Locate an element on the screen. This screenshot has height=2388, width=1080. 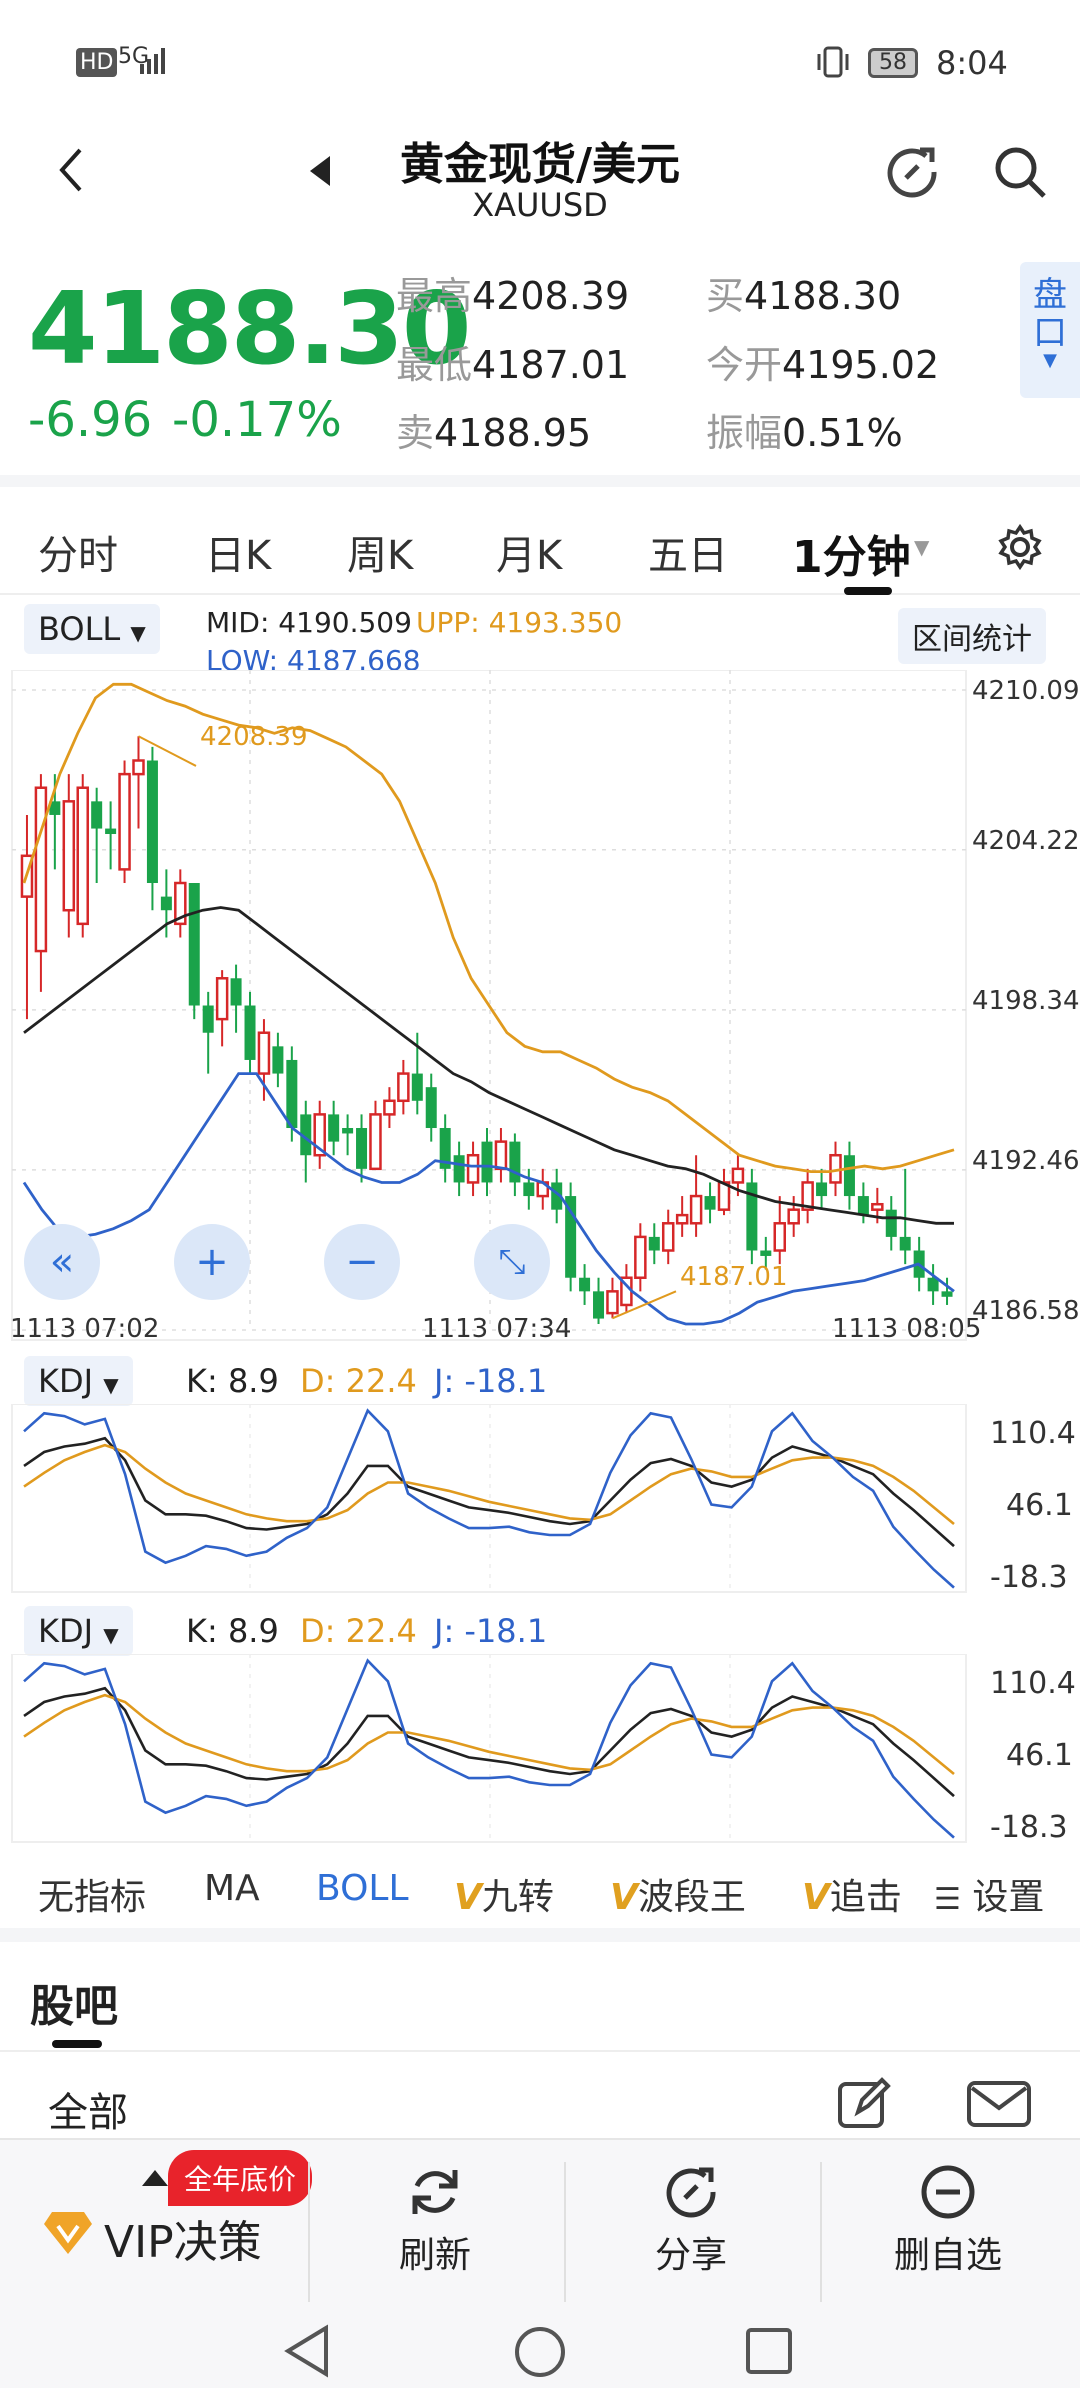
high-marker-line is located at coordinates (167, 751).